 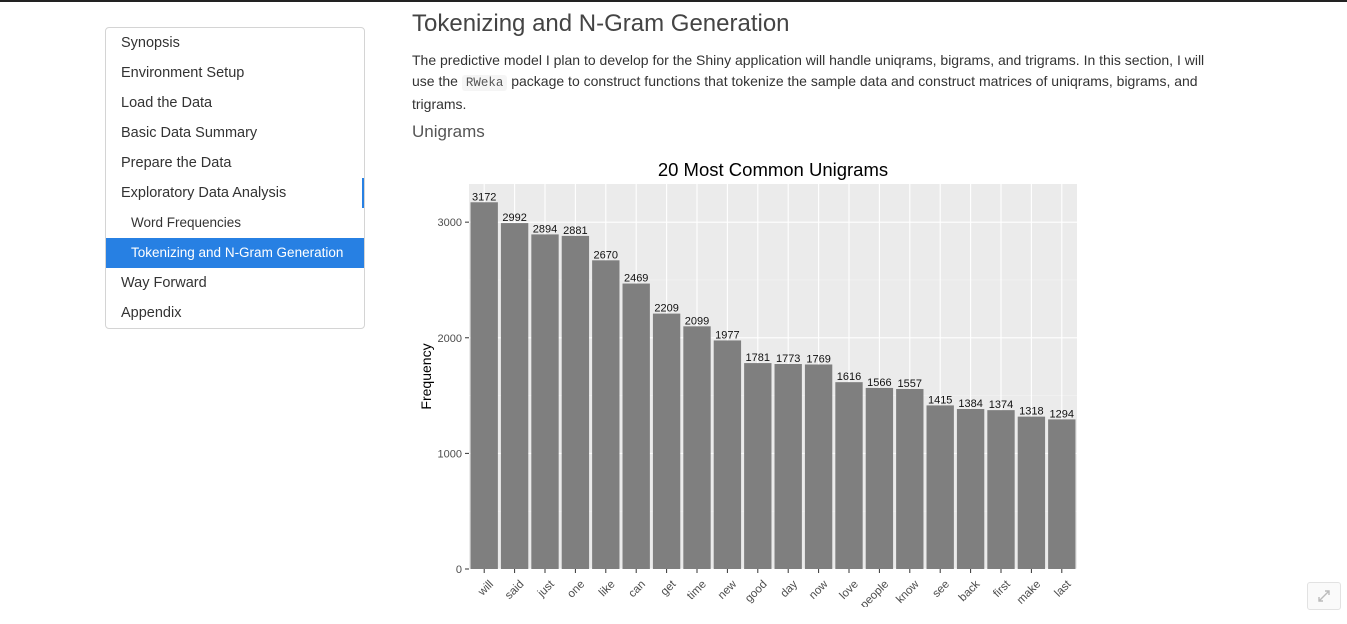 What do you see at coordinates (636, 279) in the screenshot?
I see `data-label-can: 2469` at bounding box center [636, 279].